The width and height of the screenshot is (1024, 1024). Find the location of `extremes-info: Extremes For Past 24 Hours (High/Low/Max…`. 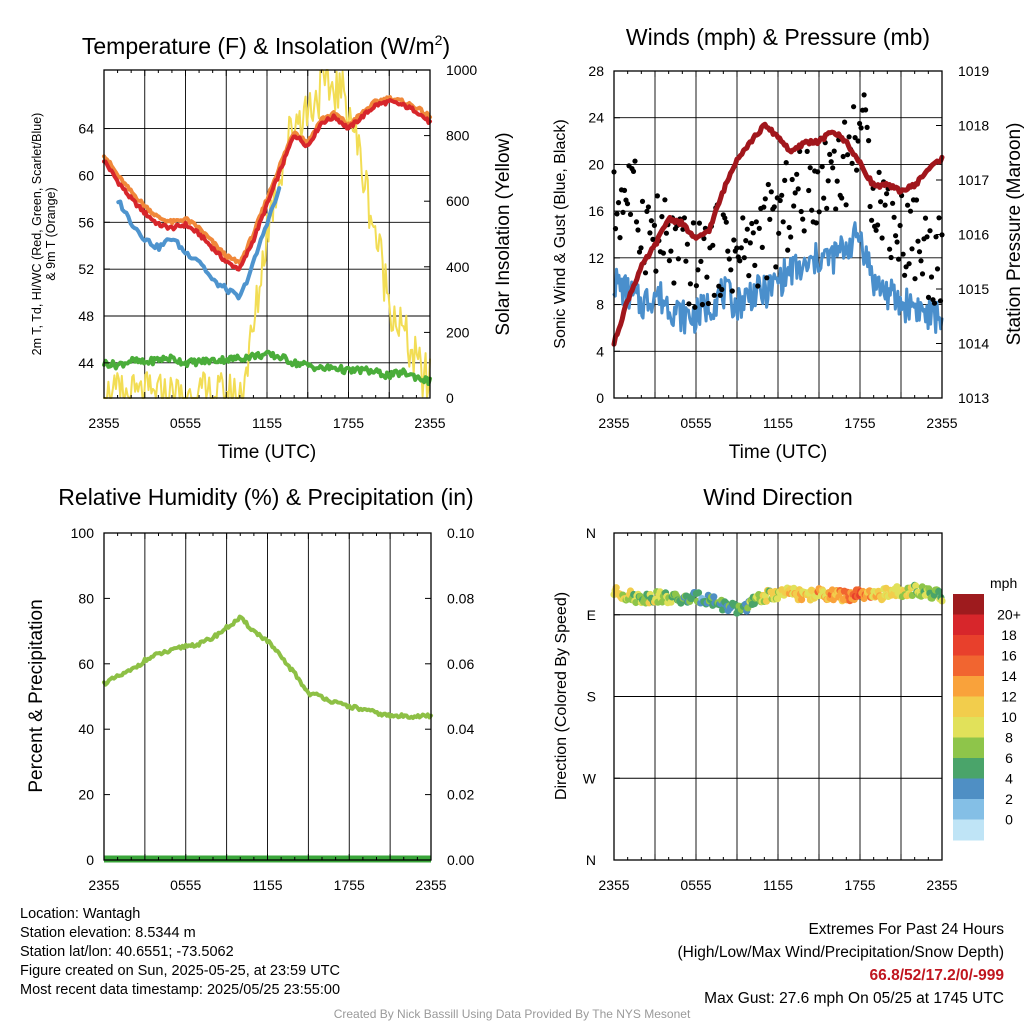

extremes-info: Extremes For Past 24 Hours (High/Low/Max… is located at coordinates (841, 964).